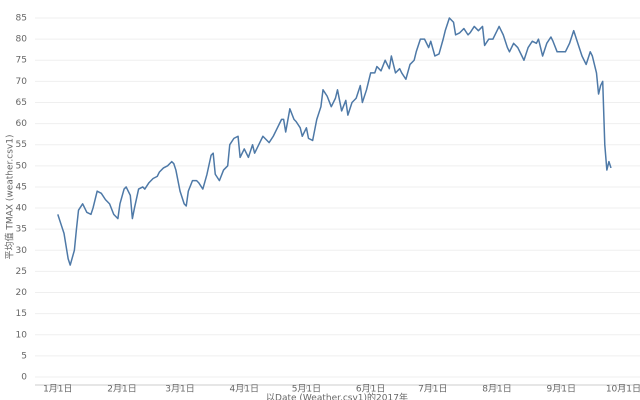 This screenshot has height=400, width=640. Describe the element at coordinates (21, 187) in the screenshot. I see `y-tick-label: 45` at that location.